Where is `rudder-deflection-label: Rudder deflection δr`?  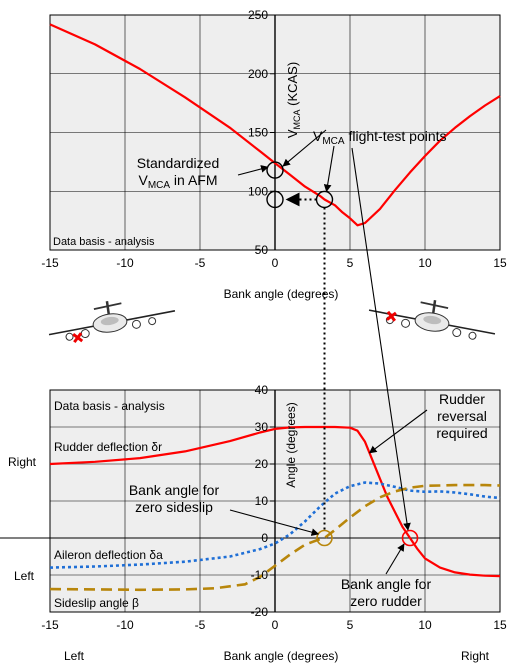
rudder-deflection-label: Rudder deflection δr is located at coordinates (108, 447).